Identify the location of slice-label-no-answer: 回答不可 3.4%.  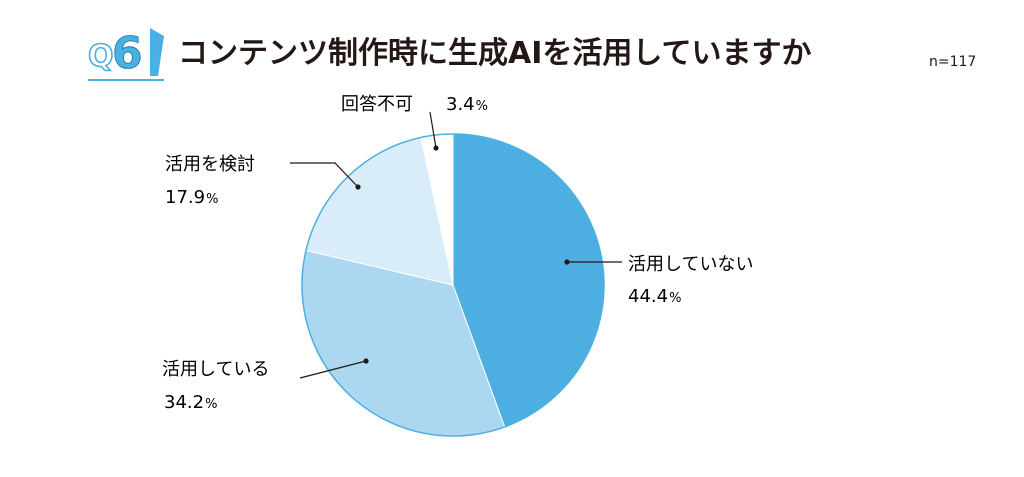
(414, 104).